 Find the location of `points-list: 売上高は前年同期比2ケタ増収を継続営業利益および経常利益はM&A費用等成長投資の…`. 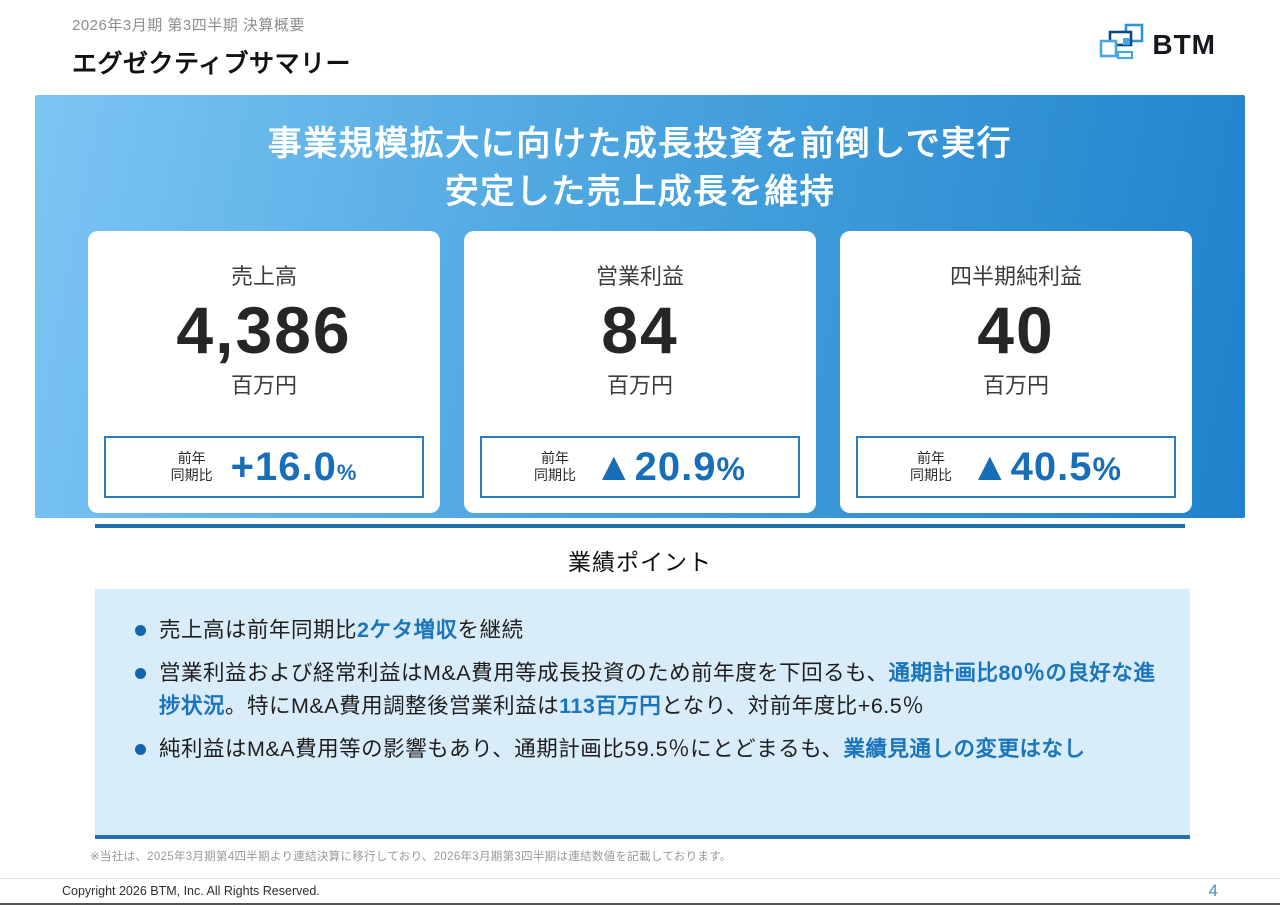

points-list: 売上高は前年同期比2ケタ増収を継続営業利益および経常利益はM&A費用等成長投資の… is located at coordinates (648, 689).